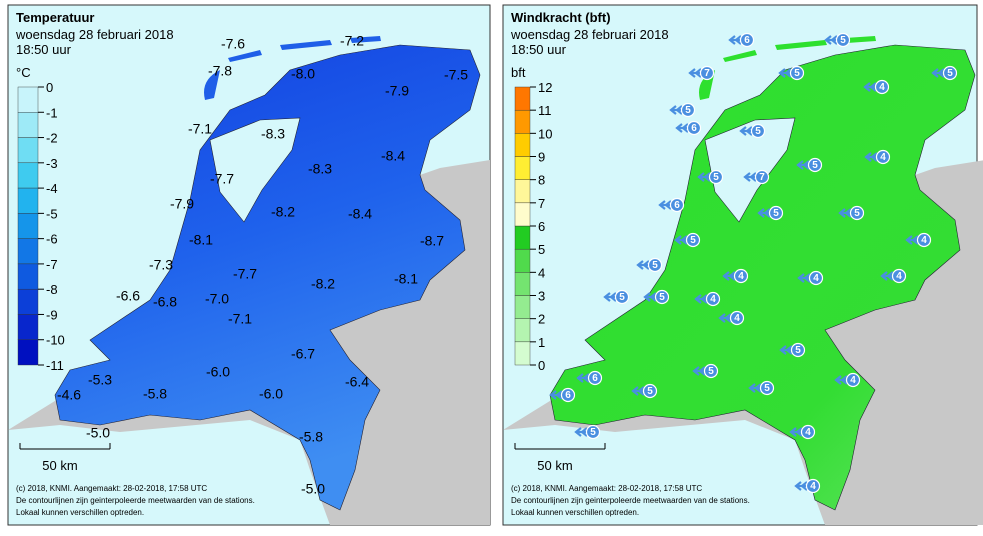 The height and width of the screenshot is (536, 983). I want to click on temperature-label: -7.2, so click(352, 41).